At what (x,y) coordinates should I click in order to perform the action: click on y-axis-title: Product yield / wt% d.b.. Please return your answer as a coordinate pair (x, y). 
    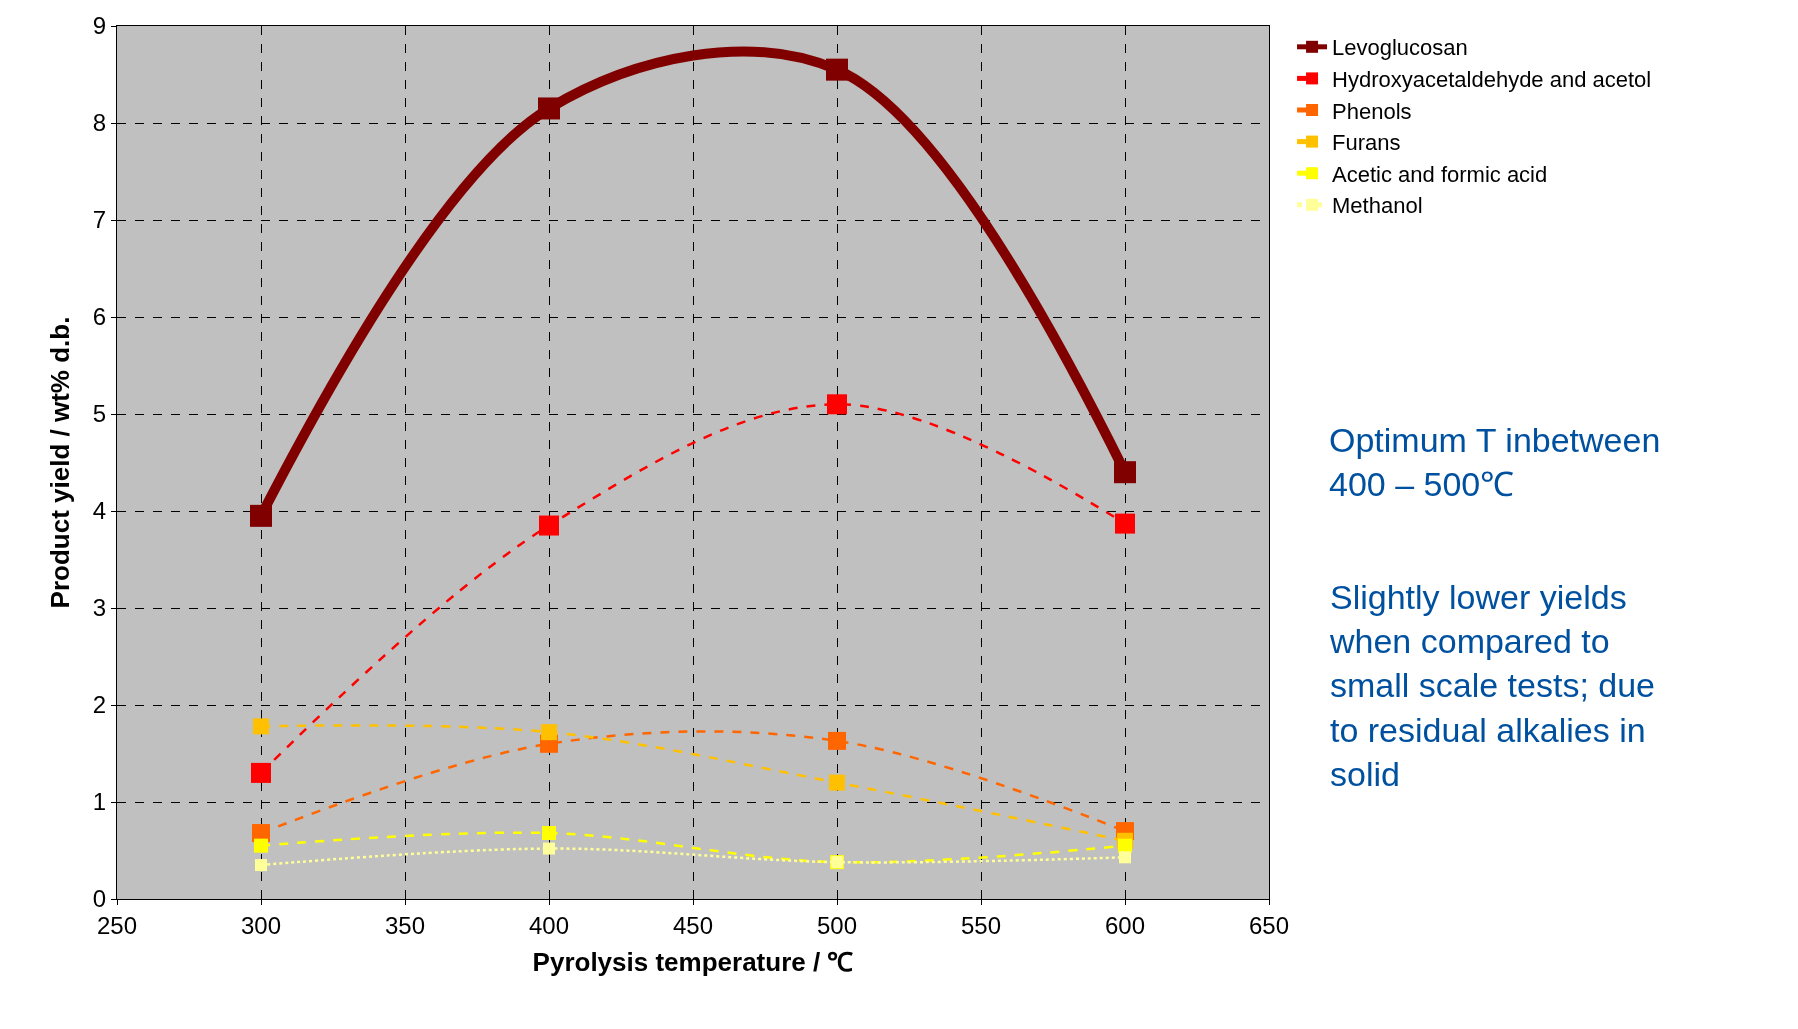
    Looking at the image, I should click on (60, 462).